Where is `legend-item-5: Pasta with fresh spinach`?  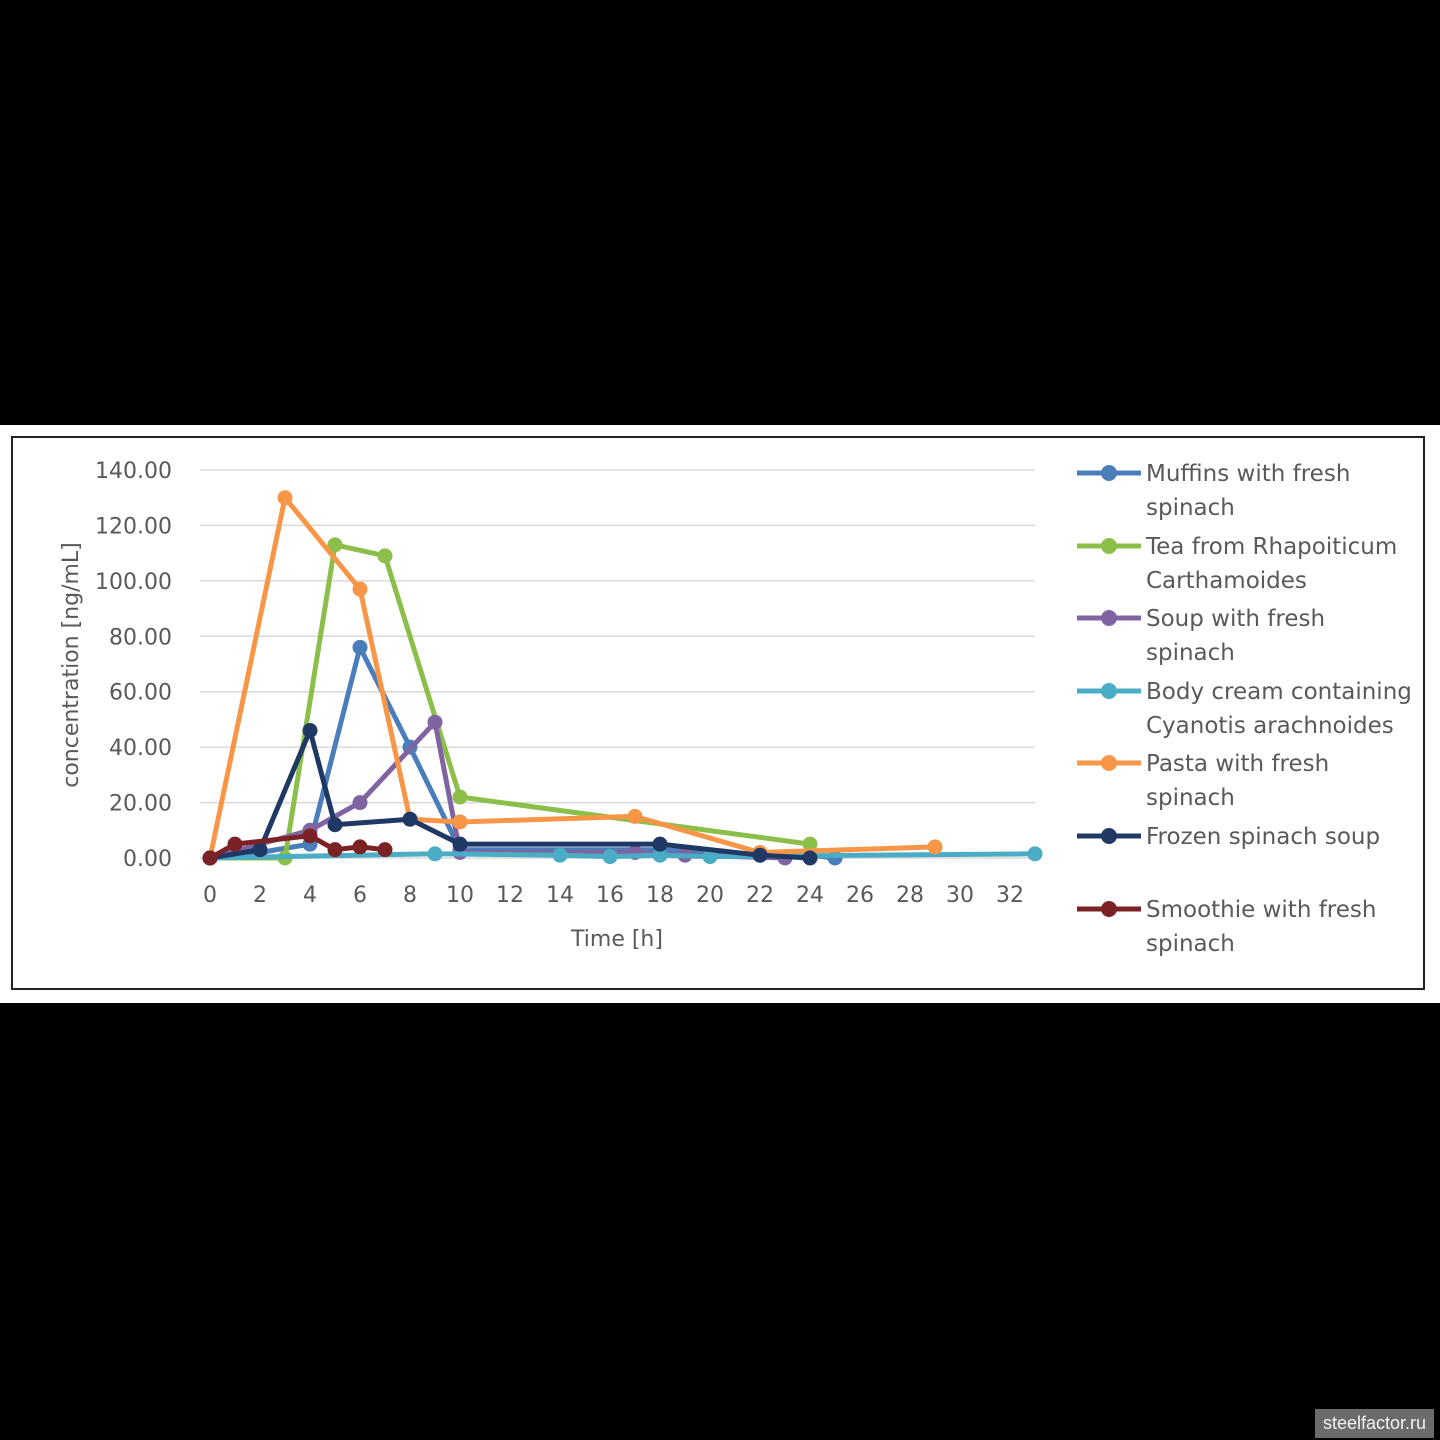 legend-item-5: Pasta with fresh spinach is located at coordinates (1203, 781).